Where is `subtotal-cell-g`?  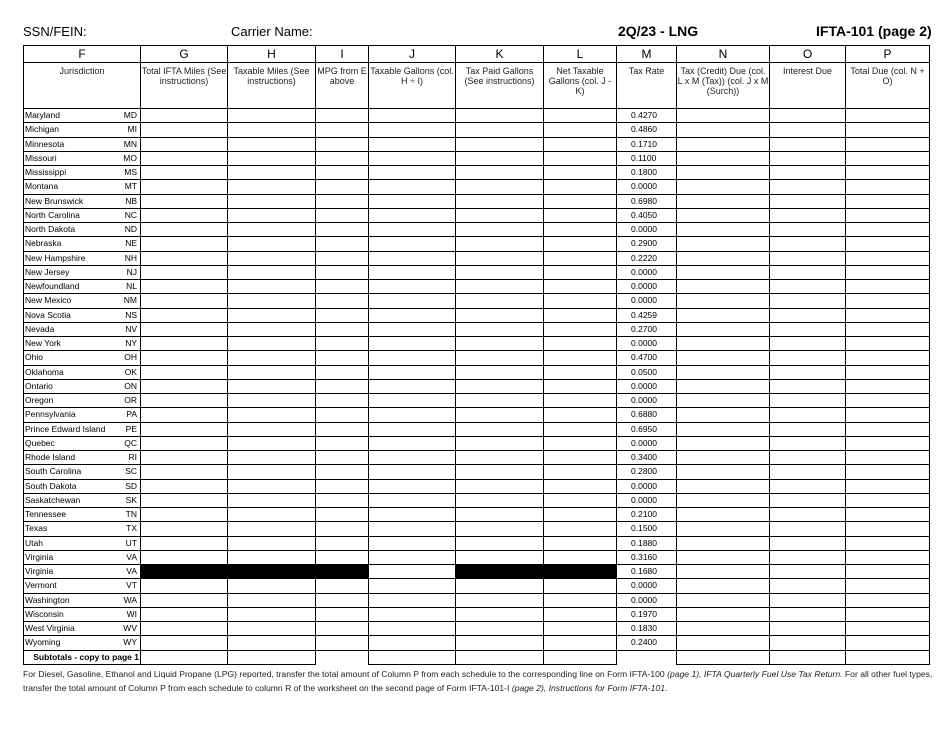
subtotal-cell-g is located at coordinates (184, 657).